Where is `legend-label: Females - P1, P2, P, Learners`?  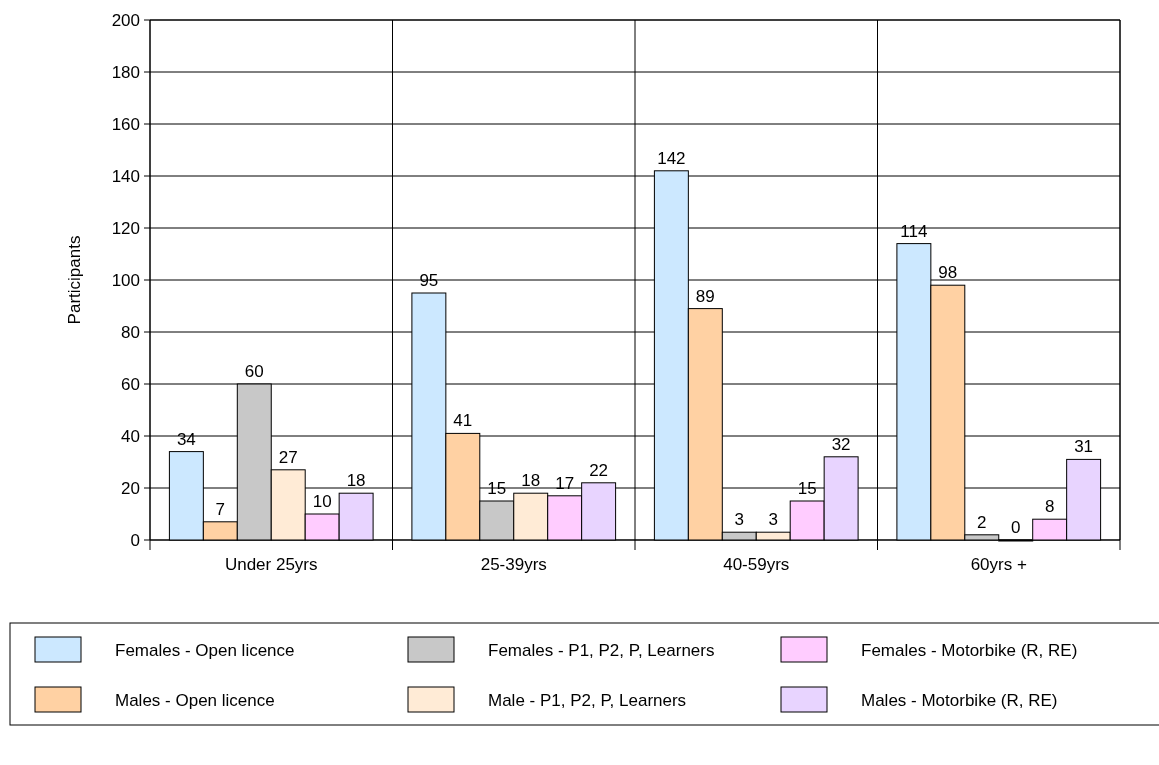
legend-label: Females - P1, P2, P, Learners is located at coordinates (601, 650).